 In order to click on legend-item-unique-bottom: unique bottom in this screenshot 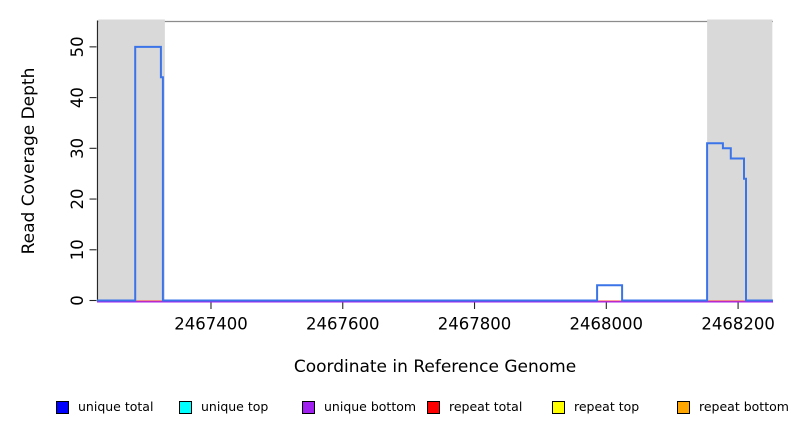, I will do `click(359, 407)`.